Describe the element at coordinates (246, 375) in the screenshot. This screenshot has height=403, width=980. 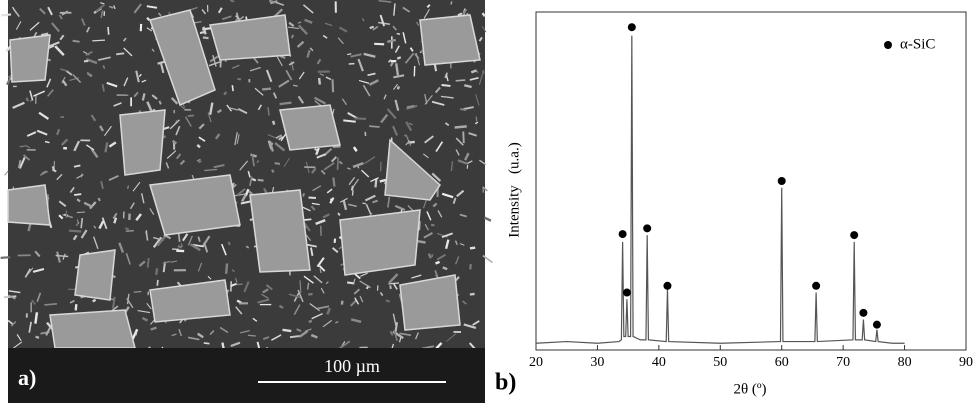
I see `sem-info-bar` at that location.